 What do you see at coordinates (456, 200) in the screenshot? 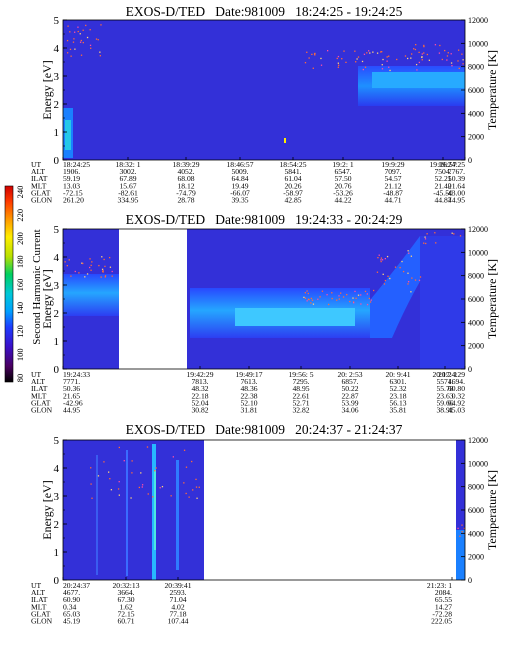
I see `table-cell: 44.95` at bounding box center [456, 200].